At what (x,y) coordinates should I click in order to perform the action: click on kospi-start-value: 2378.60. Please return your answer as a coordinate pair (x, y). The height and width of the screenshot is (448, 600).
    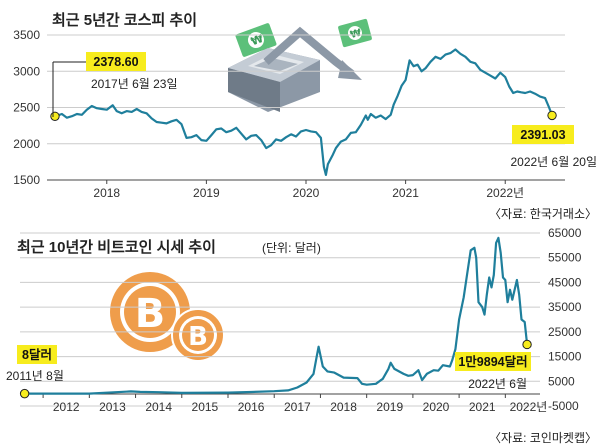
    Looking at the image, I should click on (115, 62).